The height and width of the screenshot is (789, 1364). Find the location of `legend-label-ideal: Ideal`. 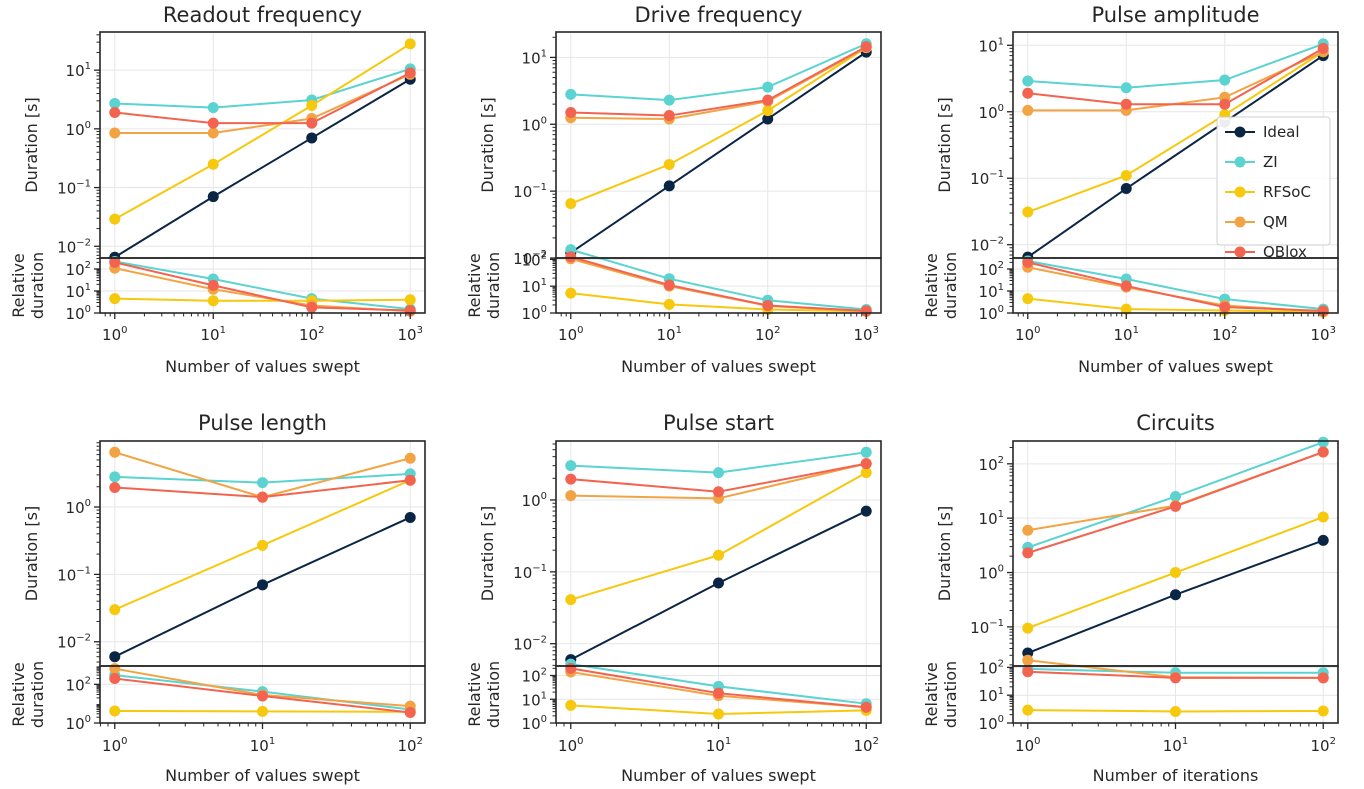

legend-label-ideal: Ideal is located at coordinates (1281, 132).